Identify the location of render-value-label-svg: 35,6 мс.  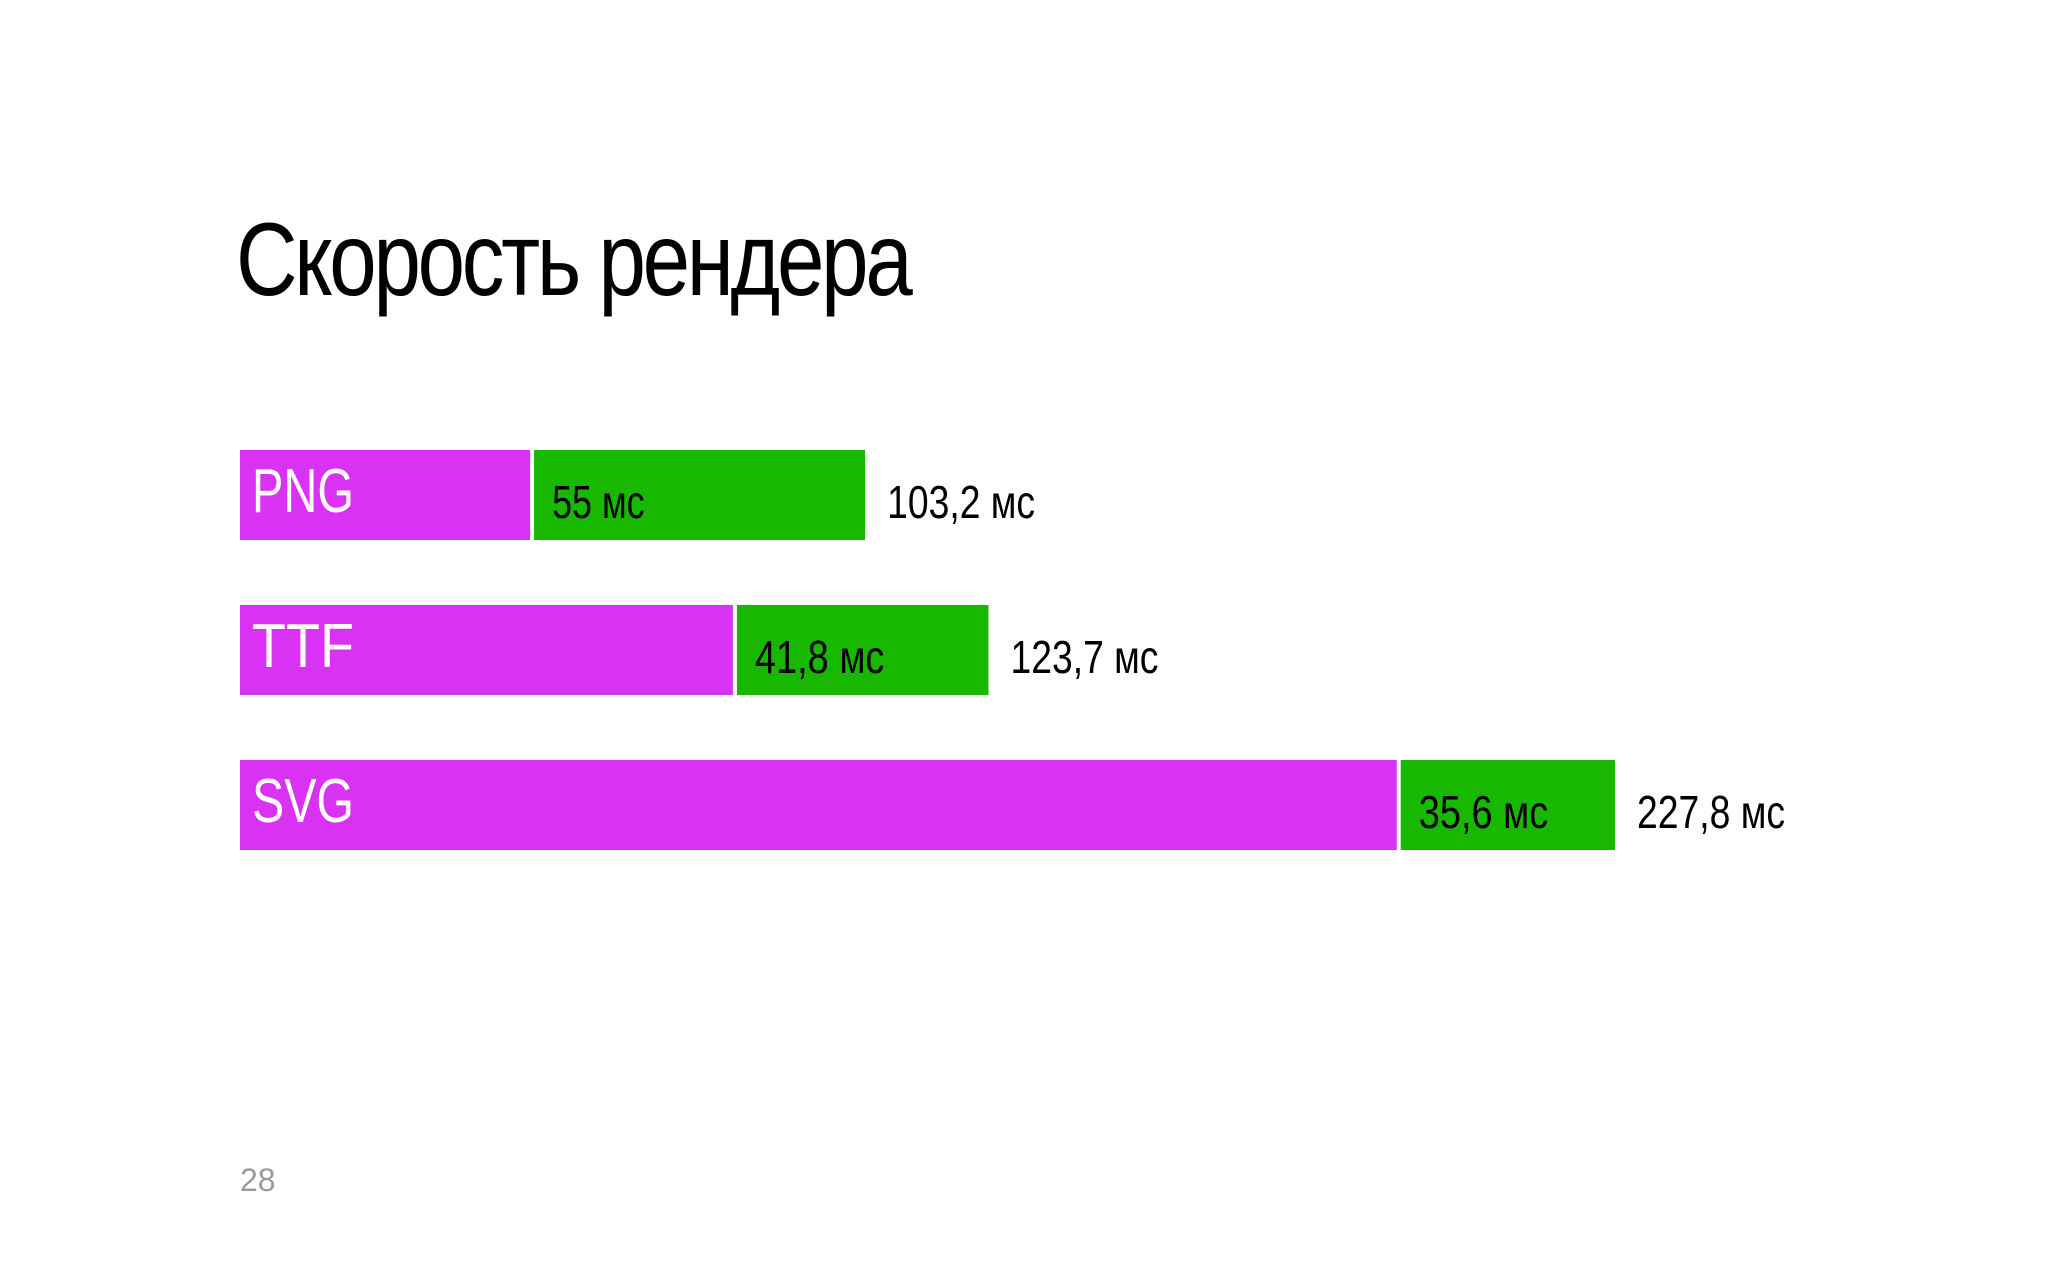
(1484, 812).